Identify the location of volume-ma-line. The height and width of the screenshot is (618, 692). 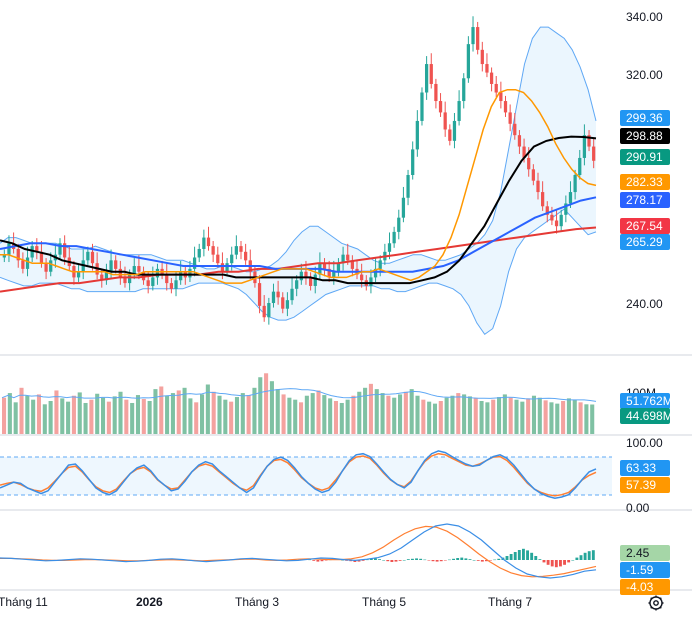
(299, 395).